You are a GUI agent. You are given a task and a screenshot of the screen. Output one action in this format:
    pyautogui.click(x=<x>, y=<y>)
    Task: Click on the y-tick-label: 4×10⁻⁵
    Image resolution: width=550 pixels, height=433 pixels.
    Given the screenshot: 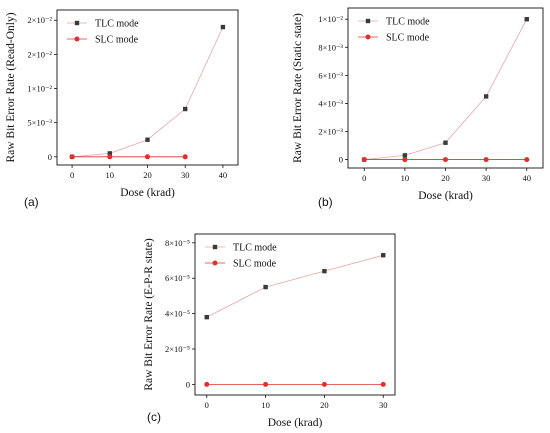 What is the action you would take?
    pyautogui.click(x=177, y=314)
    